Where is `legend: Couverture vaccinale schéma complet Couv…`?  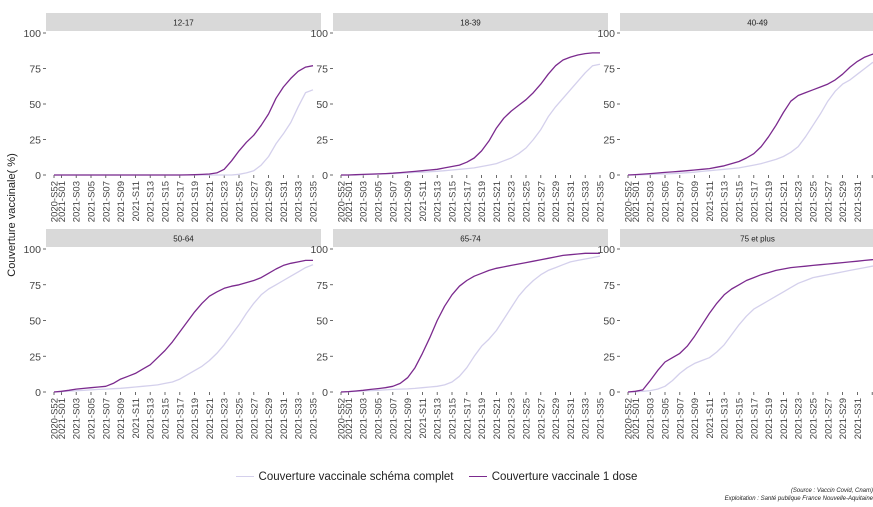 legend: Couverture vaccinale schéma complet Couv… is located at coordinates (436, 475).